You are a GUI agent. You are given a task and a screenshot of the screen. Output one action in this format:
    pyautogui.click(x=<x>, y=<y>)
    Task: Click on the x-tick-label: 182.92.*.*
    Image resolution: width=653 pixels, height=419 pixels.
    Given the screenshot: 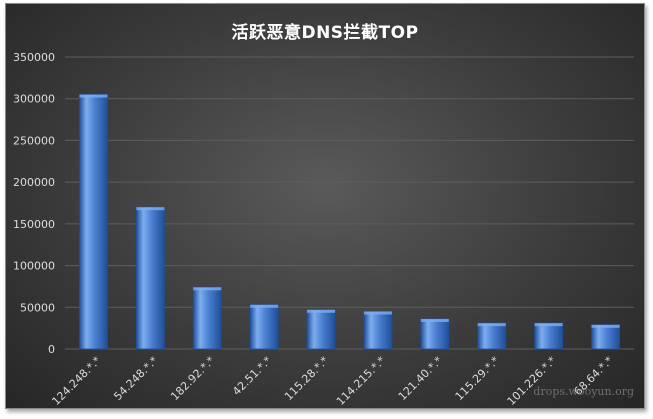 What is the action you would take?
    pyautogui.click(x=192, y=378)
    